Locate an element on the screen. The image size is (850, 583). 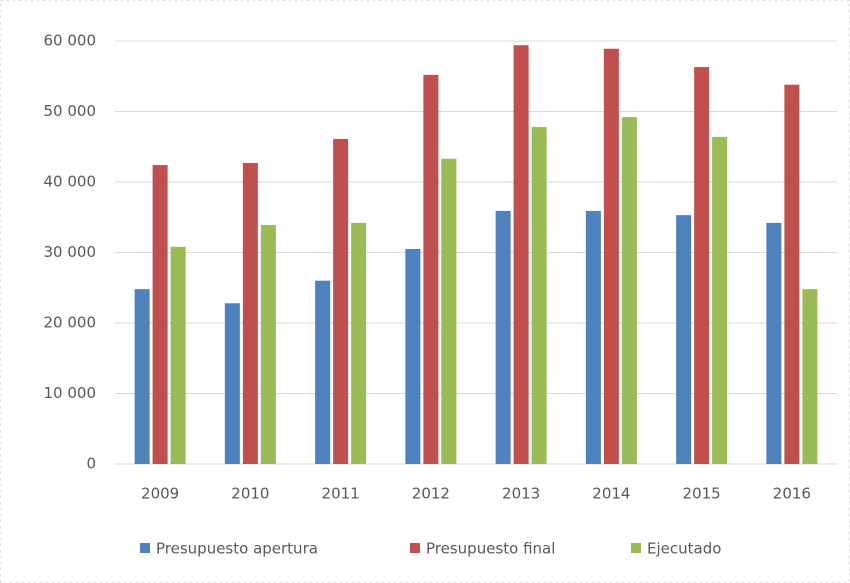
x-tick-label: 2009 is located at coordinates (160, 494).